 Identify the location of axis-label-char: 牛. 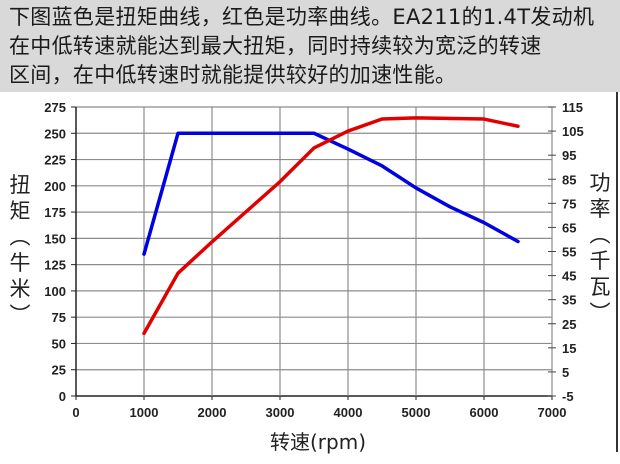
(20, 263).